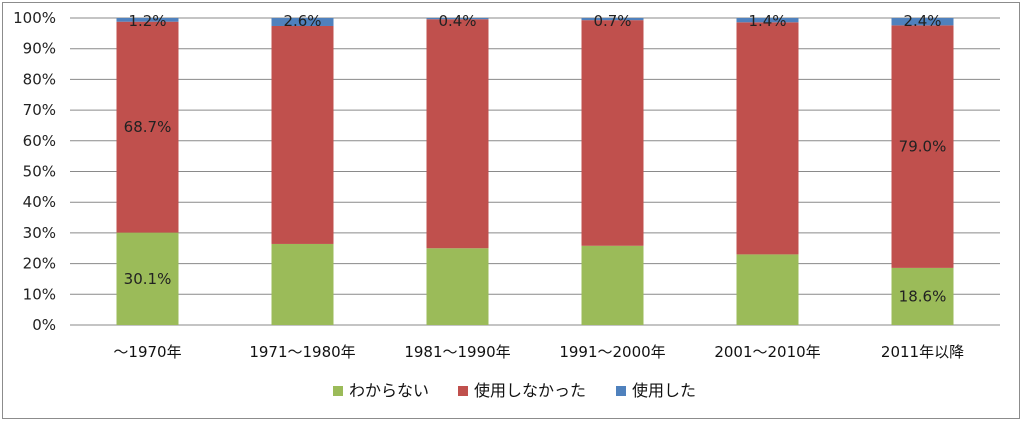  What do you see at coordinates (39, 264) in the screenshot?
I see `y-tick-label: 20%` at bounding box center [39, 264].